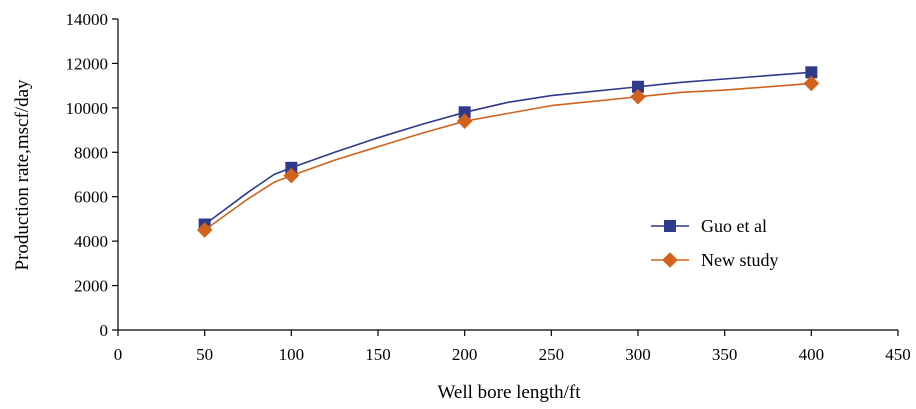 This screenshot has height=409, width=916. I want to click on x-tick-label: 50, so click(204, 354).